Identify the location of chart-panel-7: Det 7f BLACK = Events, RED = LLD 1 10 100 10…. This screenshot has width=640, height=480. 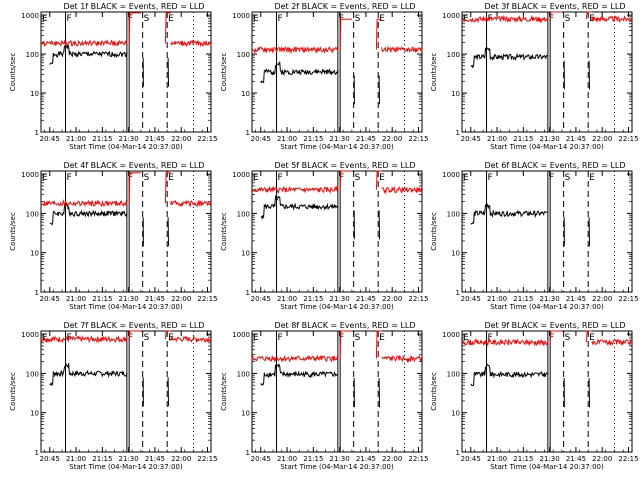
(113, 396).